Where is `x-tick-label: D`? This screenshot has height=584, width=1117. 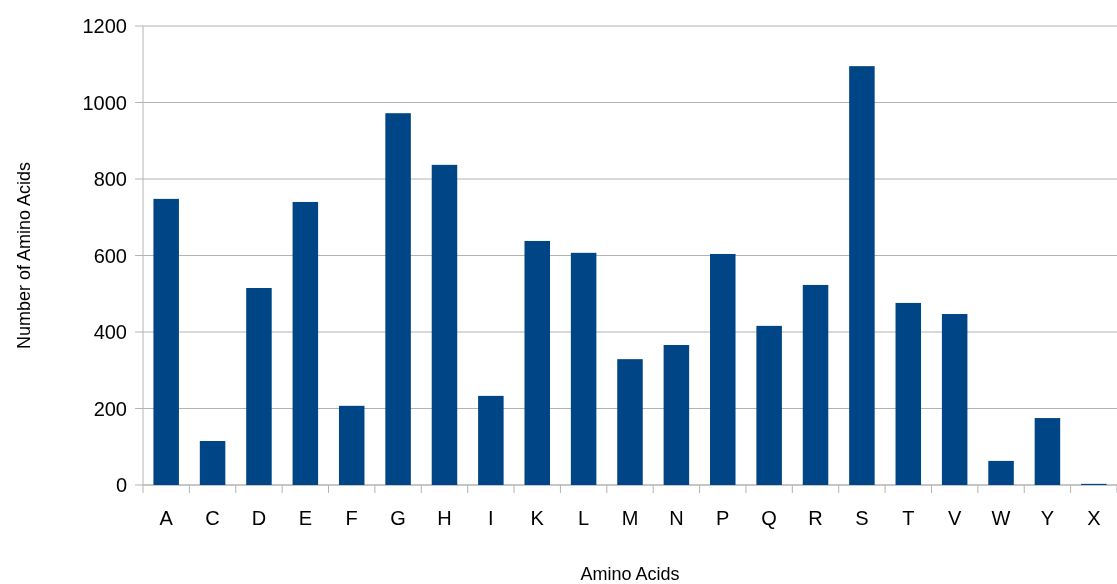
x-tick-label: D is located at coordinates (259, 518).